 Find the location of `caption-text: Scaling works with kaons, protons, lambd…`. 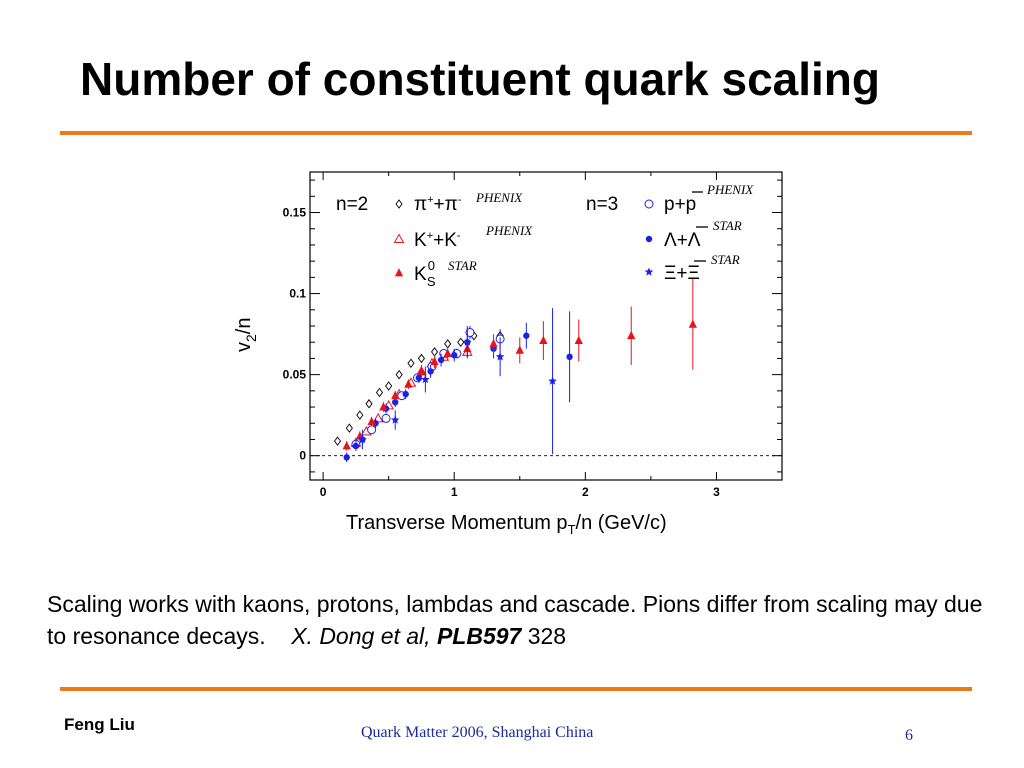

caption-text: Scaling works with kaons, protons, lambd… is located at coordinates (515, 620).